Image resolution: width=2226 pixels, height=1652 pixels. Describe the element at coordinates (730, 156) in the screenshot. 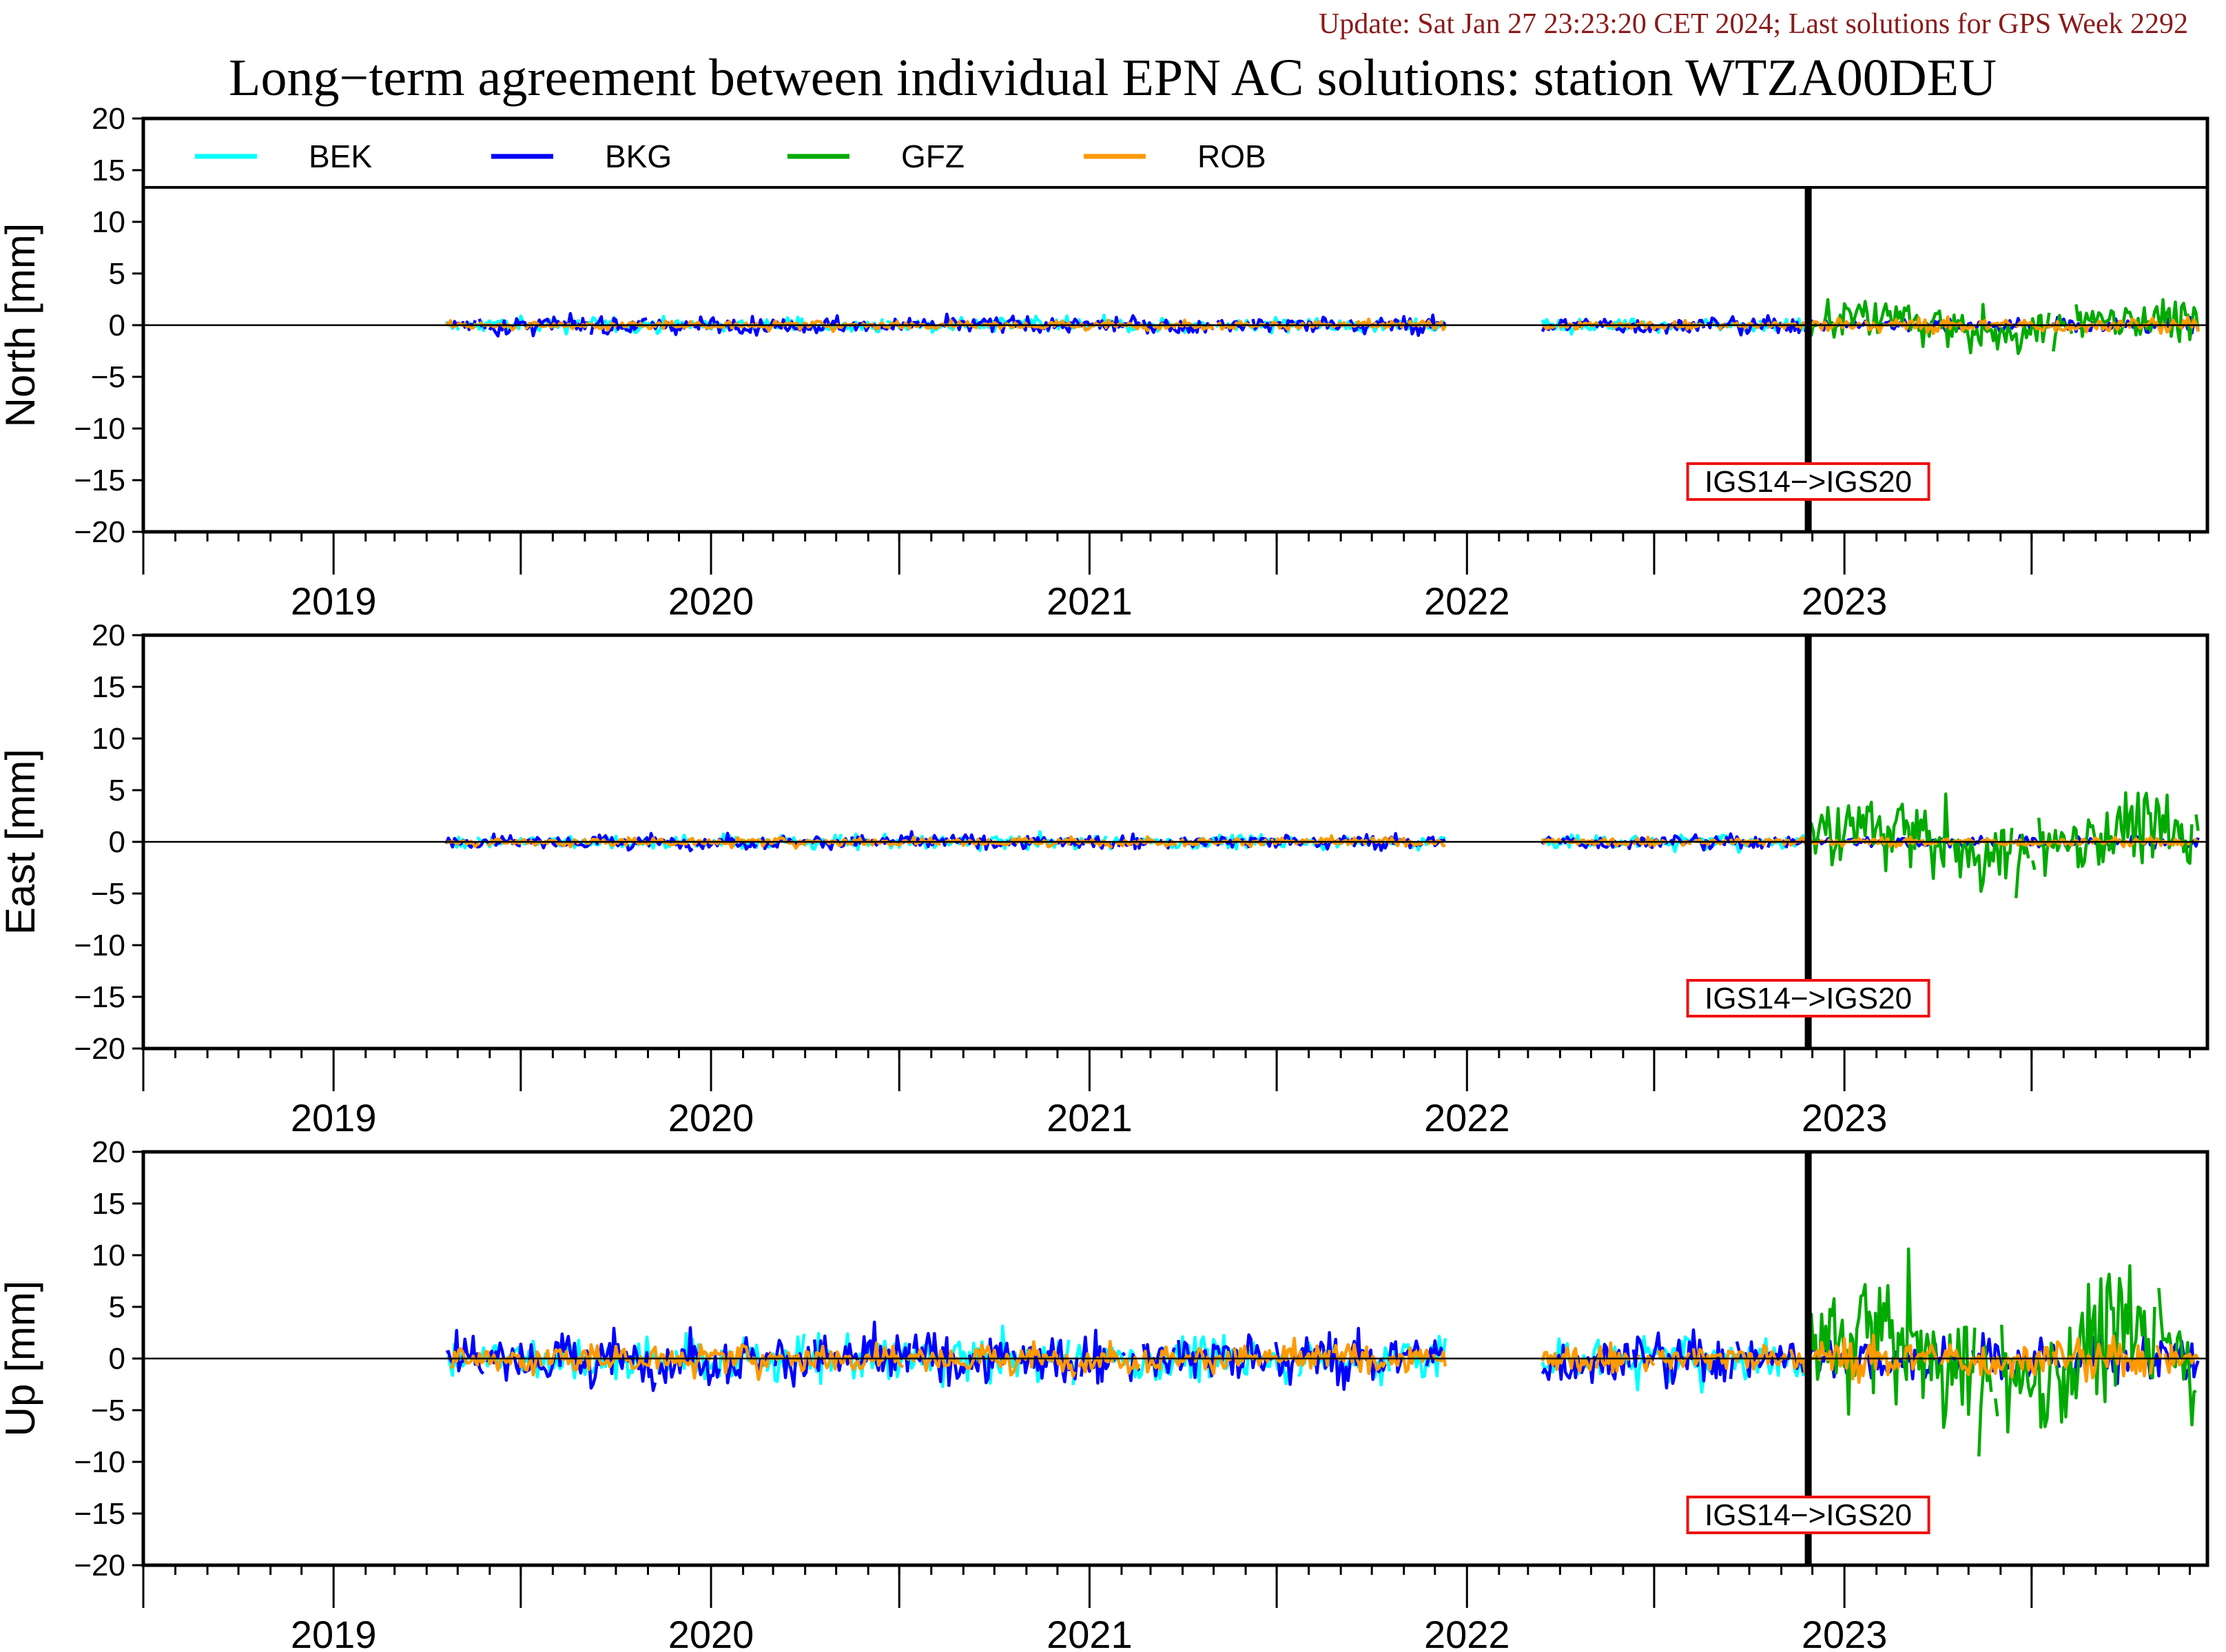

I see `legend: BEK BKG GFZ ROB` at that location.